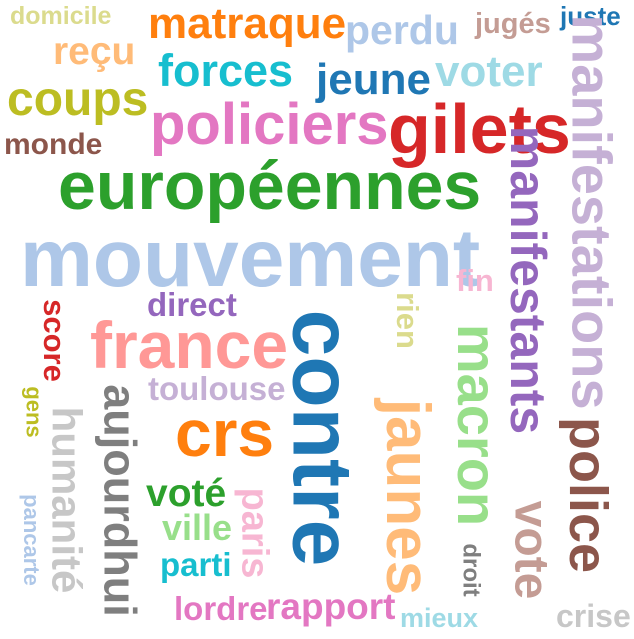 The height and width of the screenshot is (639, 634). I want to click on word-coups: coups, so click(78, 99).